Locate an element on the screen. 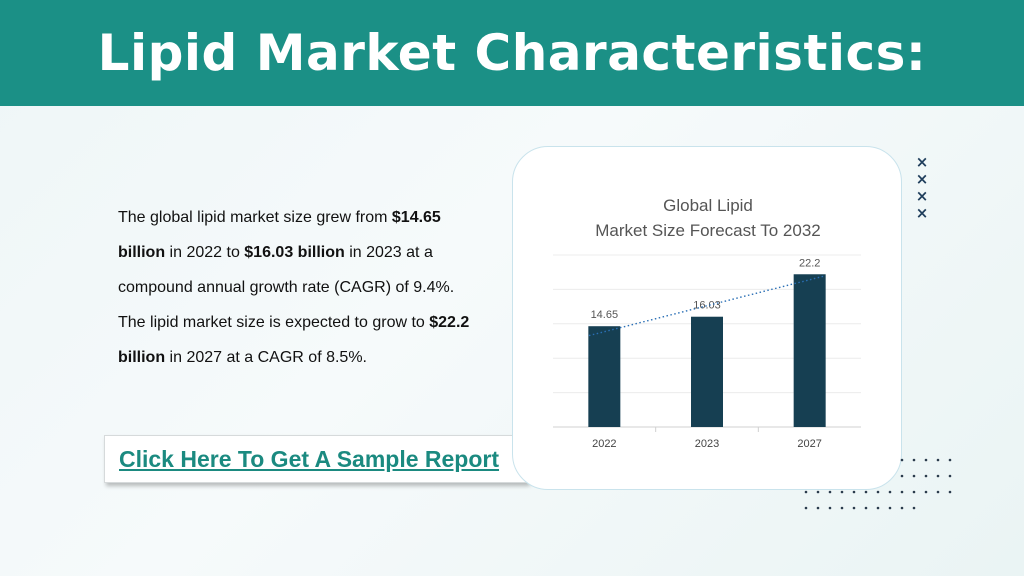  description-text: The global lipid market size grew from is located at coordinates (255, 217).